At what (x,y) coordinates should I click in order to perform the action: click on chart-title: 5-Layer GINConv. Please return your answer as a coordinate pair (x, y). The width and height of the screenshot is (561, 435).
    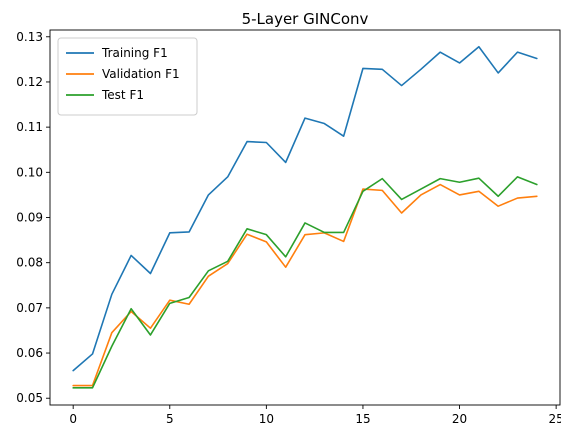
    Looking at the image, I should click on (305, 19).